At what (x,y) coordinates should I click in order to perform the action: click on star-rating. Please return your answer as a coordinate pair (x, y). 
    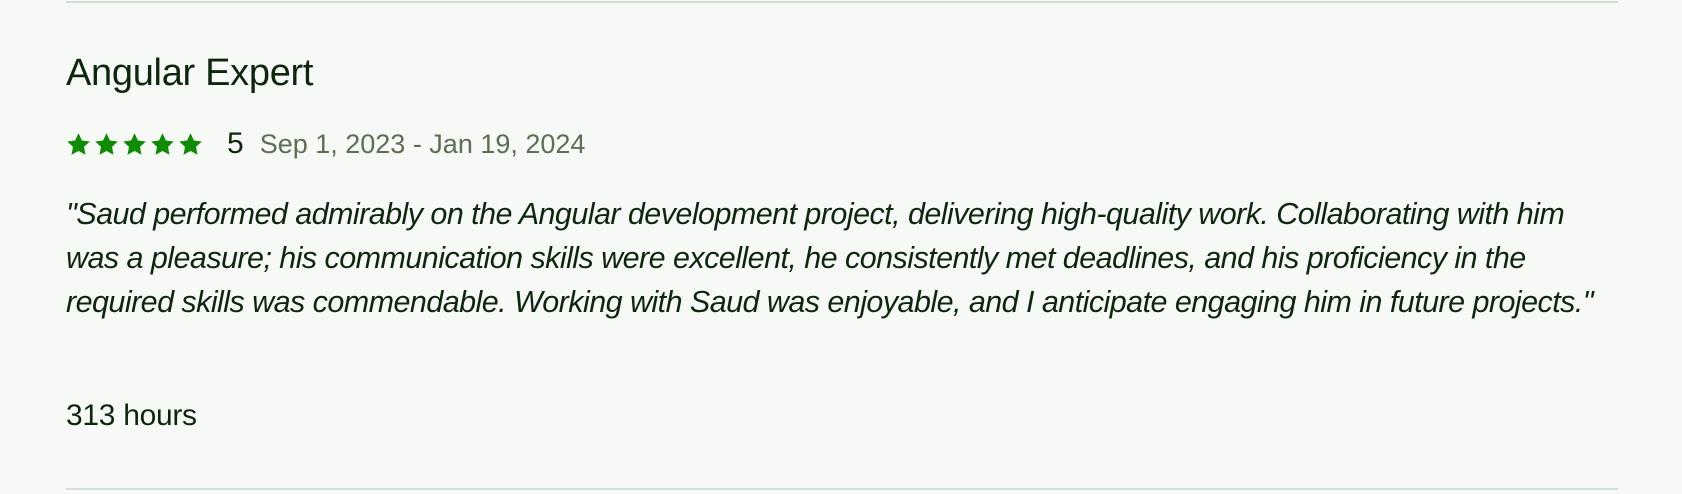
    Looking at the image, I should click on (134, 144).